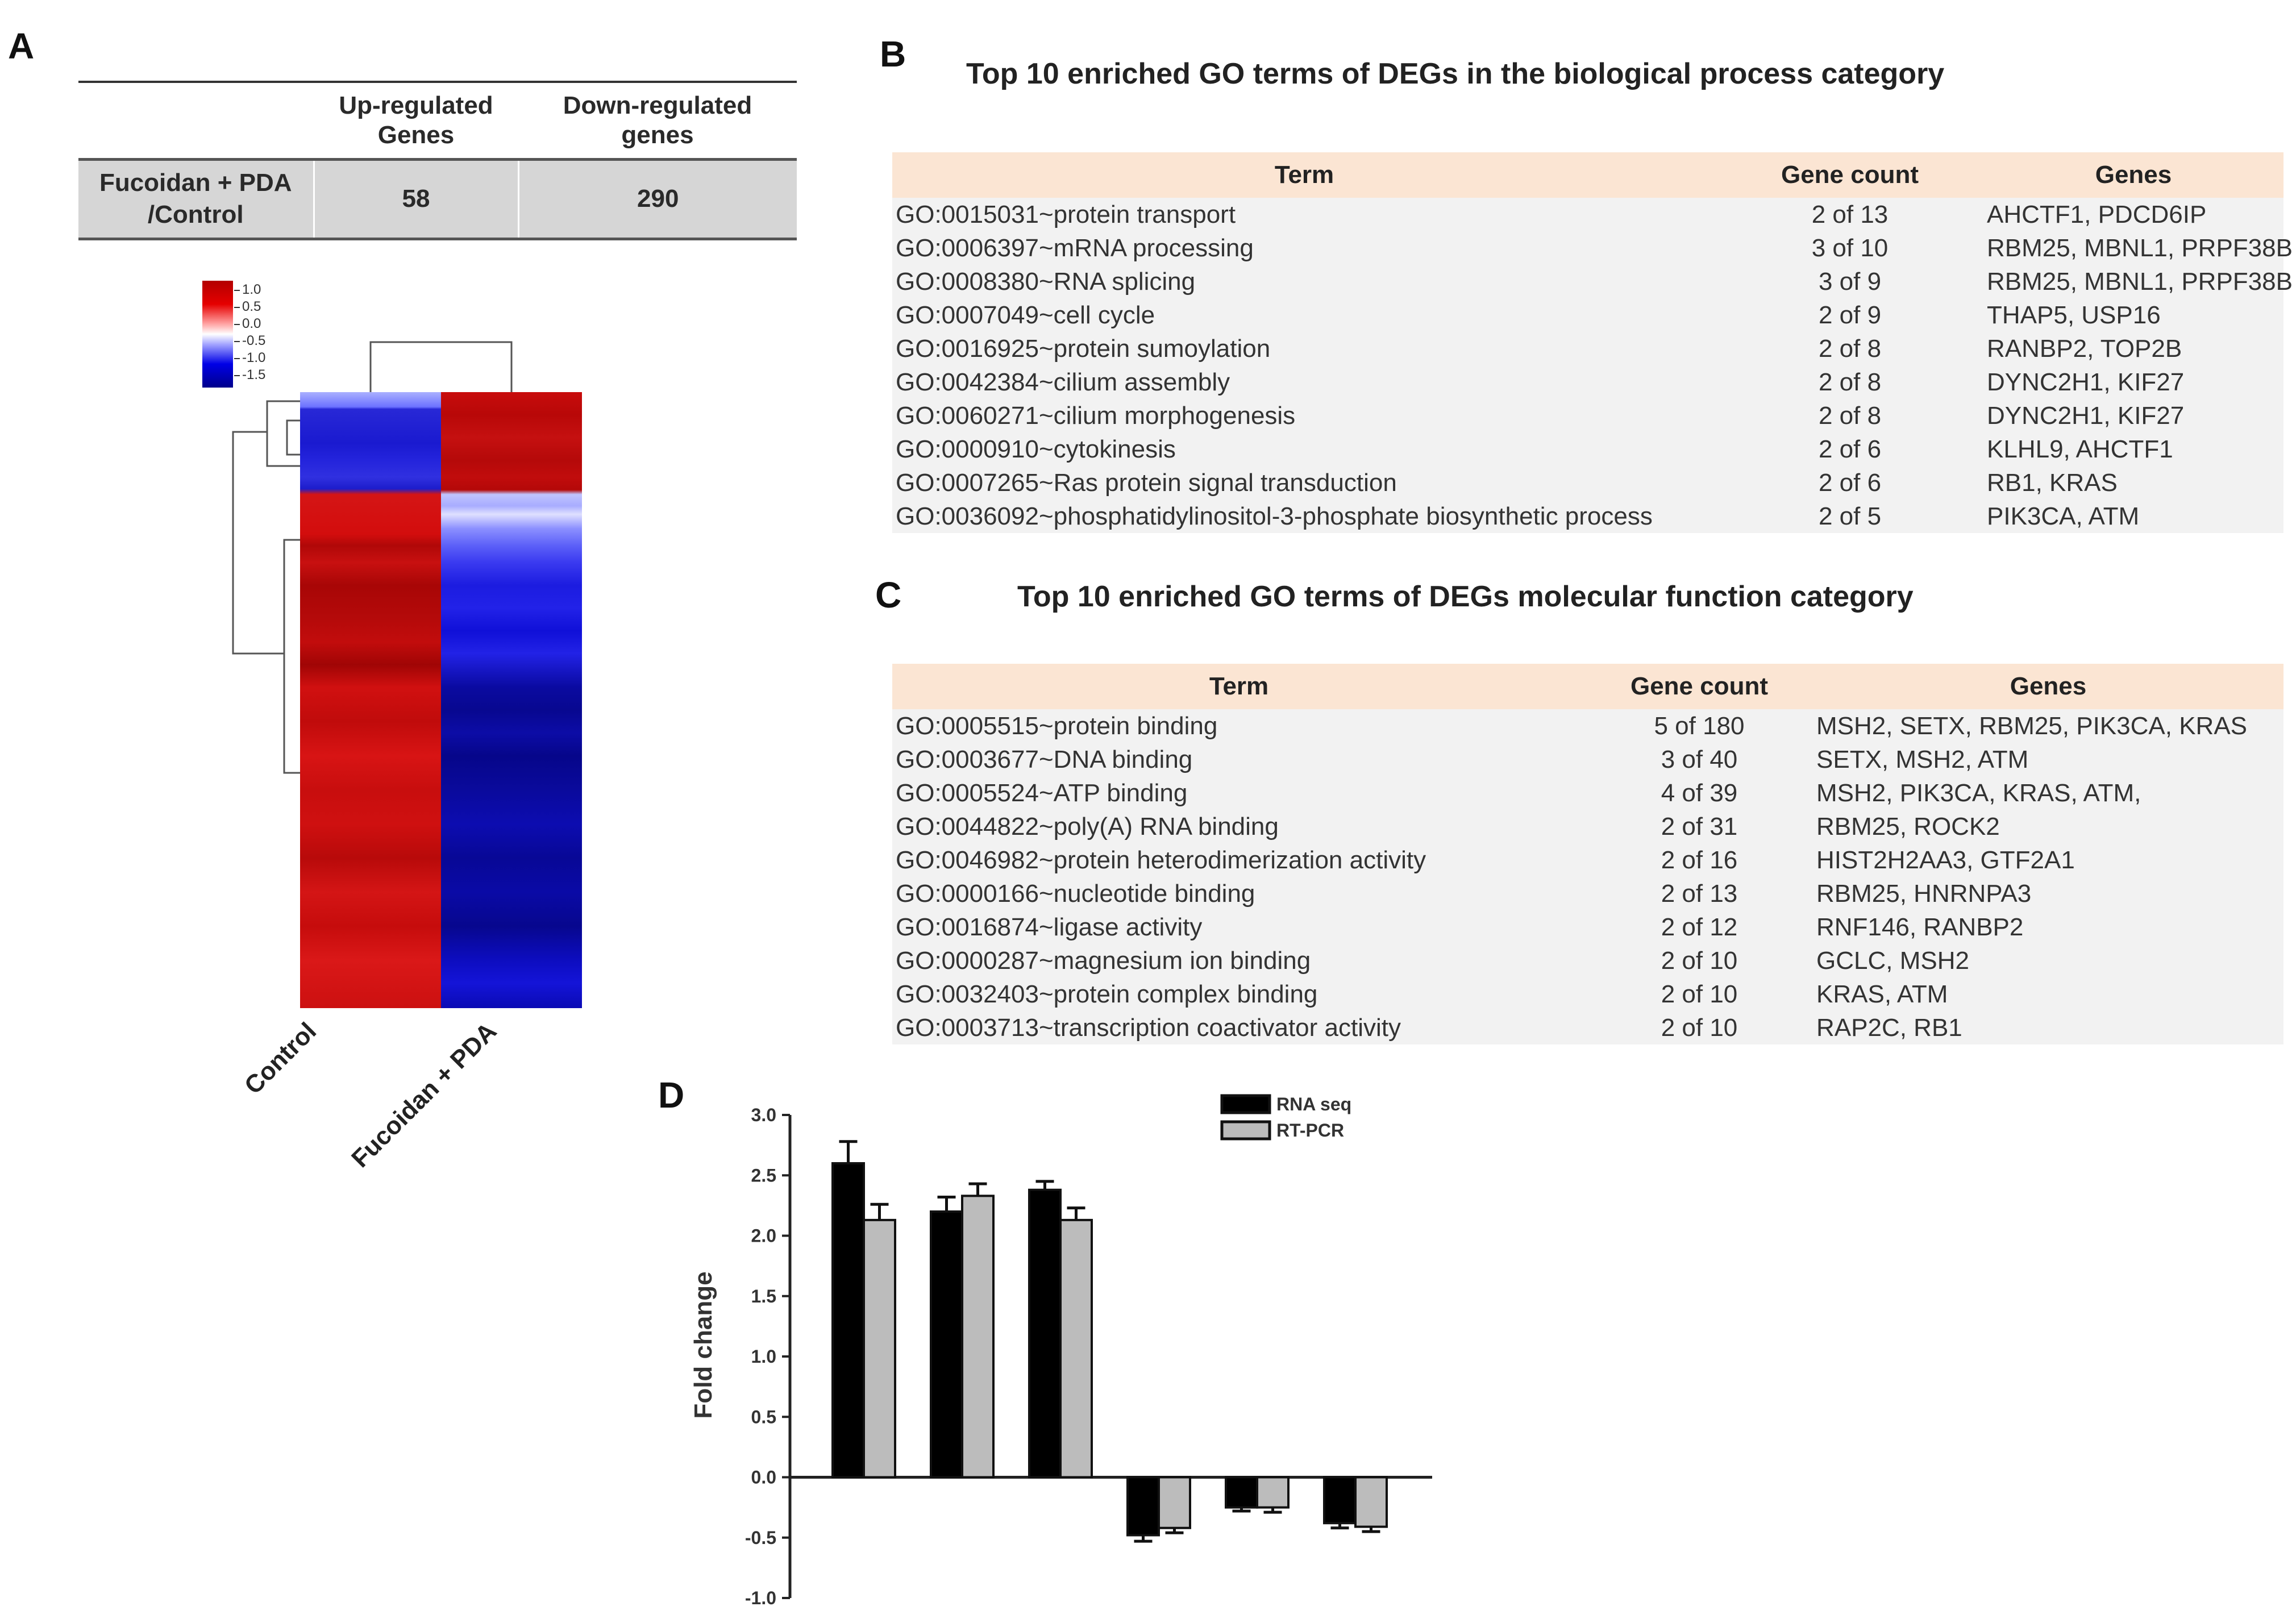  What do you see at coordinates (1699, 927) in the screenshot?
I see `go-gene-count: 2 of 12` at bounding box center [1699, 927].